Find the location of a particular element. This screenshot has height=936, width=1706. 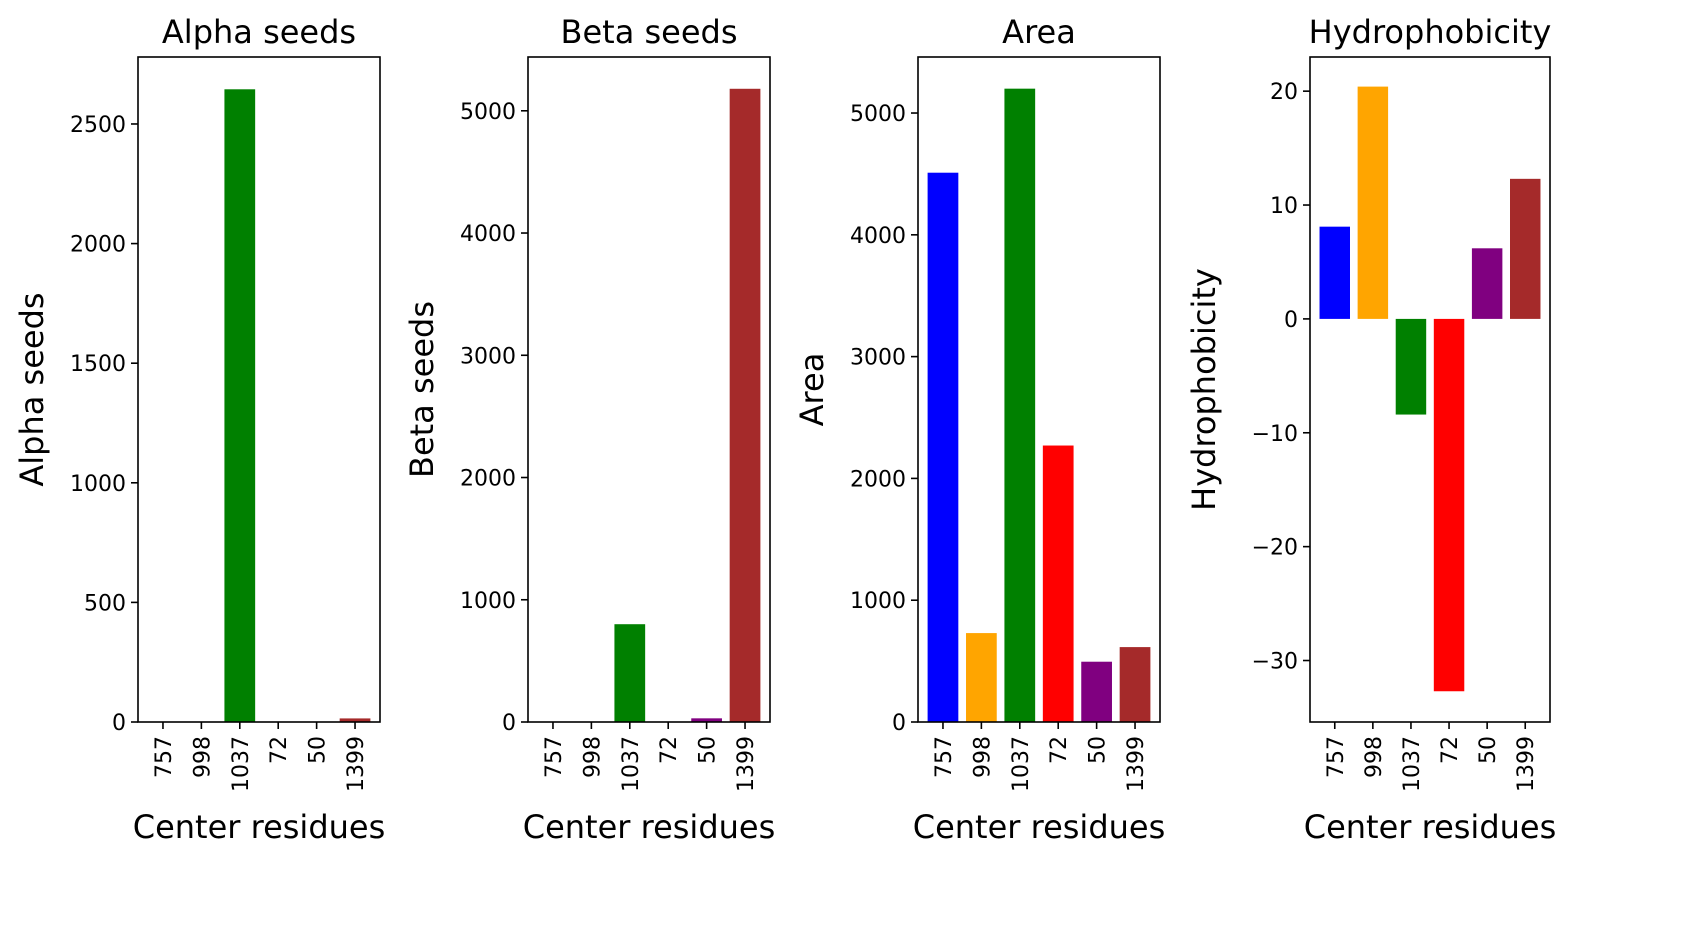

y-tick-label: 20 is located at coordinates (1284, 92).